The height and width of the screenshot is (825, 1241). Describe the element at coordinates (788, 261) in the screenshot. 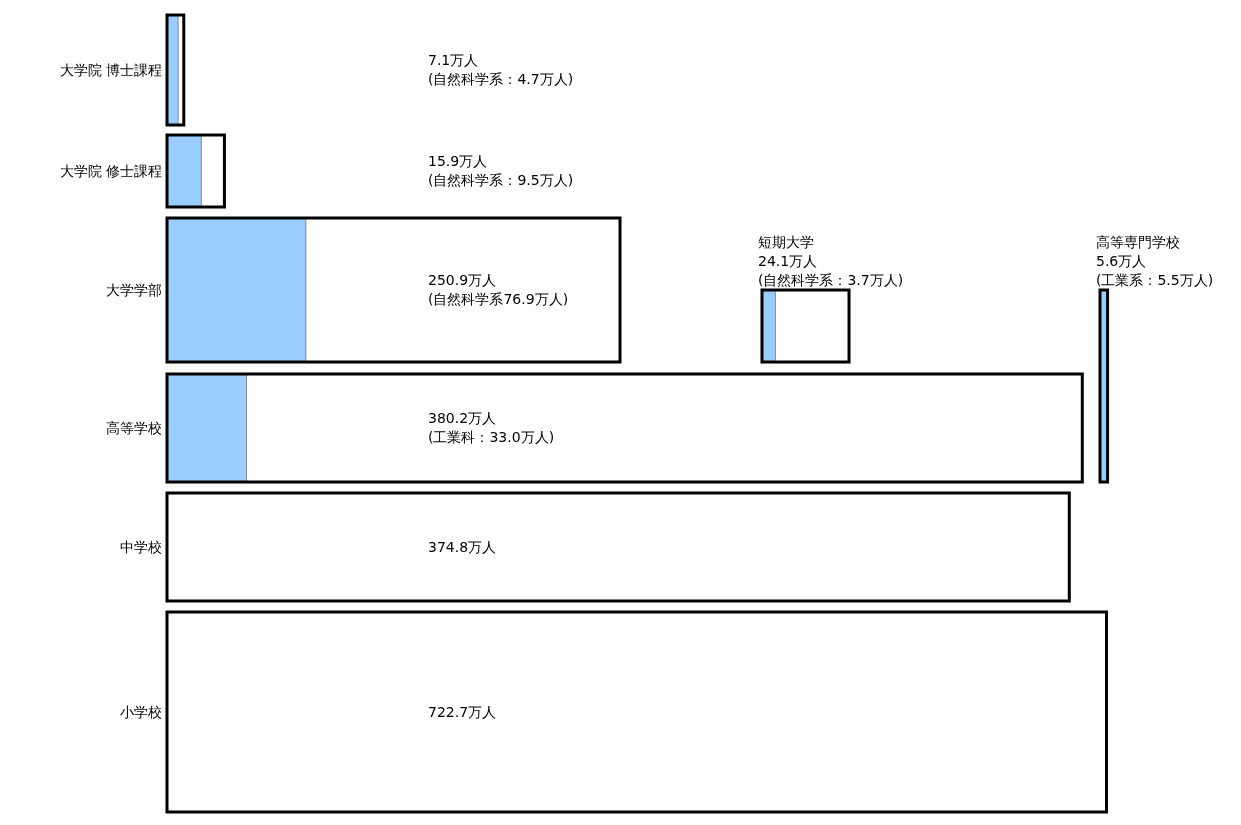

I see `data-label: 24.1万人` at that location.